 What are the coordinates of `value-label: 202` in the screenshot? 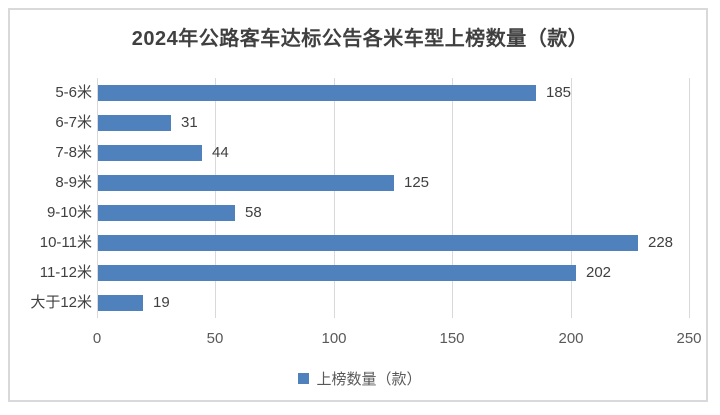 It's located at (599, 272).